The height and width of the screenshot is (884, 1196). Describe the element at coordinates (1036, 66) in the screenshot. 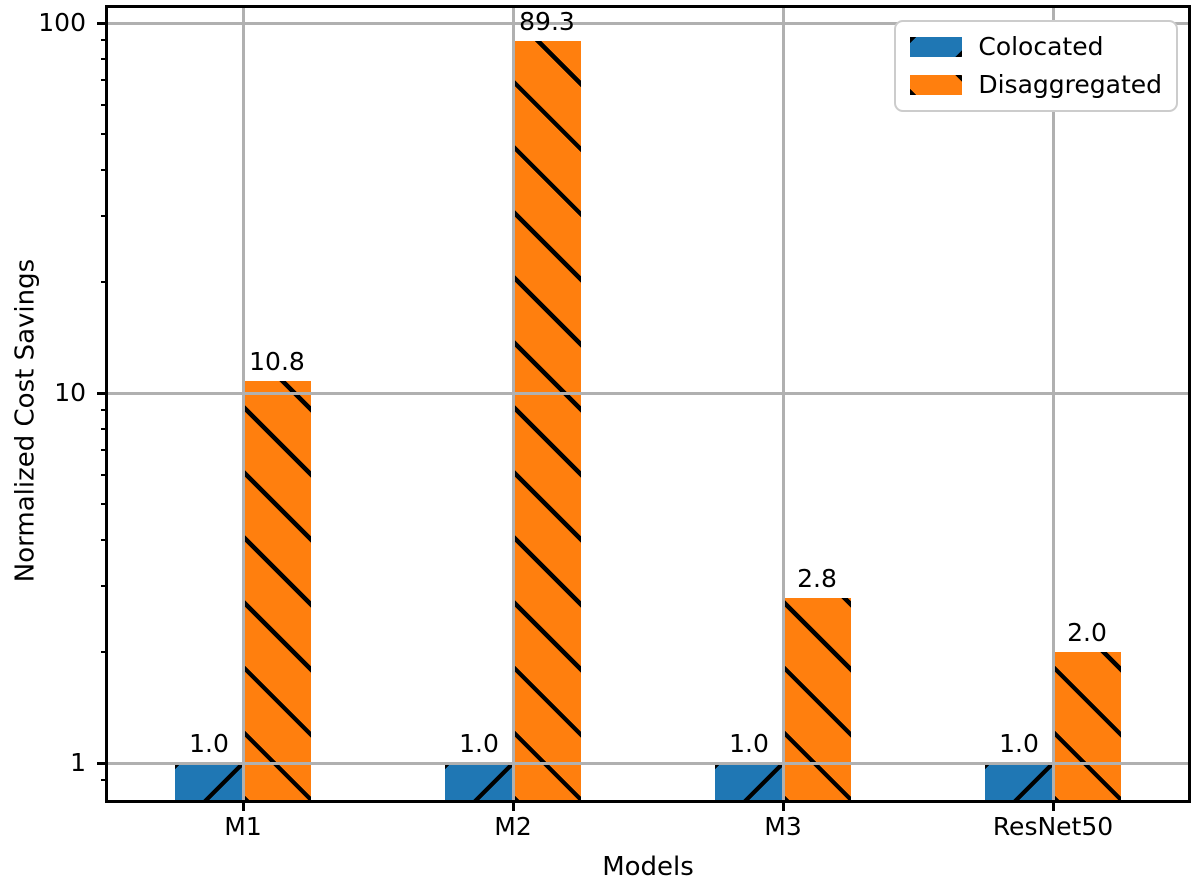

I see `legend: Colocated Disaggregated` at that location.